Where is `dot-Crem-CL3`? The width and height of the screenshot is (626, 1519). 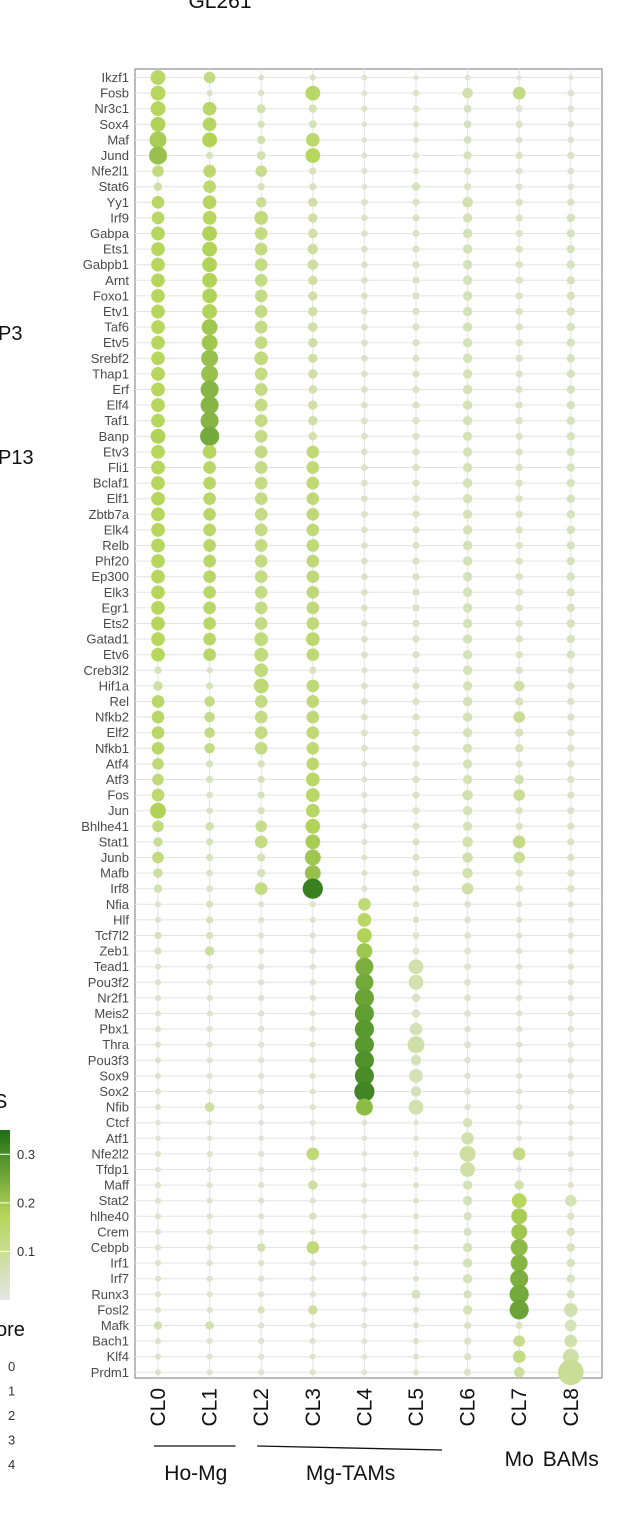
dot-Crem-CL3 is located at coordinates (312, 1231).